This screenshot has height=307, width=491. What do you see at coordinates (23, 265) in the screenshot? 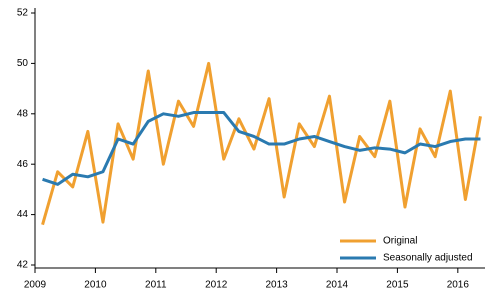
I see `y-tick-label: 42` at bounding box center [23, 265].